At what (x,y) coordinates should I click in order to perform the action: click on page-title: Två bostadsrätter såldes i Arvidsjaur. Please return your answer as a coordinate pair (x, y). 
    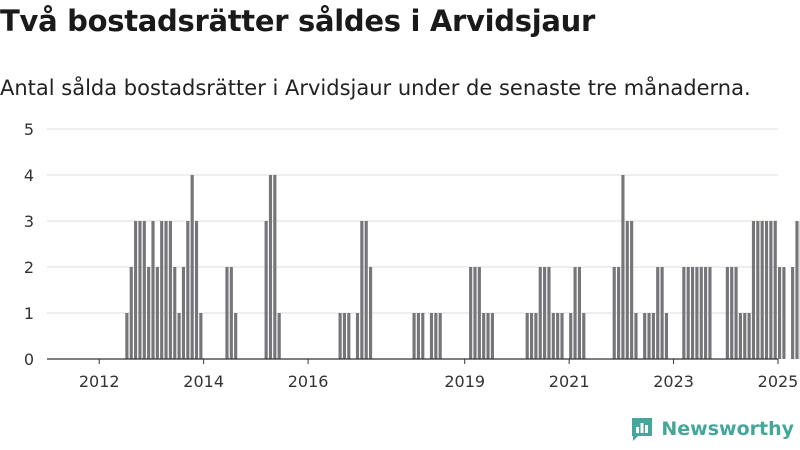
    Looking at the image, I should click on (297, 21).